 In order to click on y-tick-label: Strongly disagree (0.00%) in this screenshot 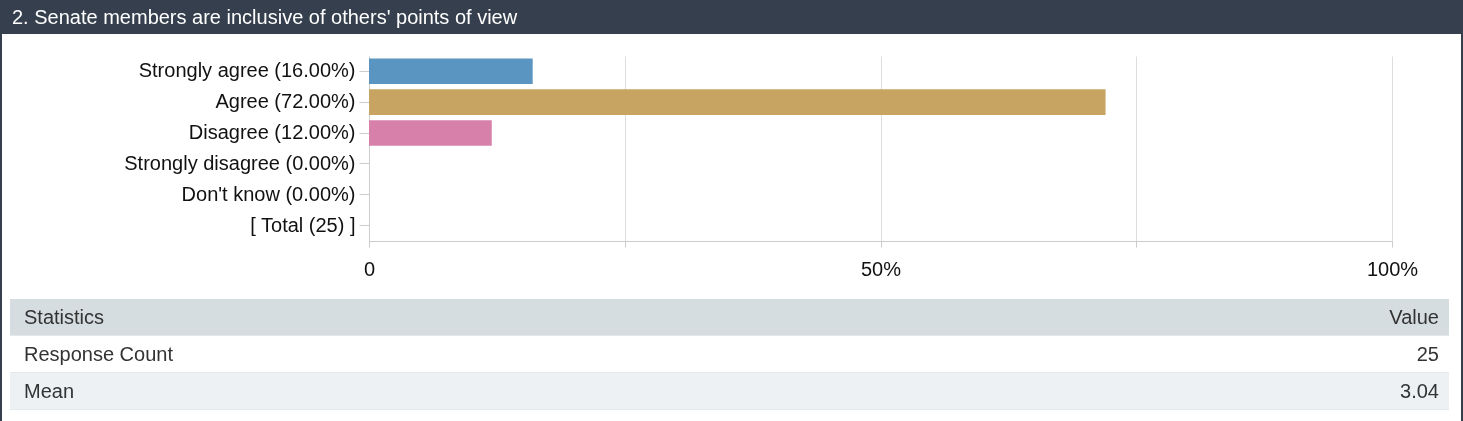, I will do `click(240, 162)`.